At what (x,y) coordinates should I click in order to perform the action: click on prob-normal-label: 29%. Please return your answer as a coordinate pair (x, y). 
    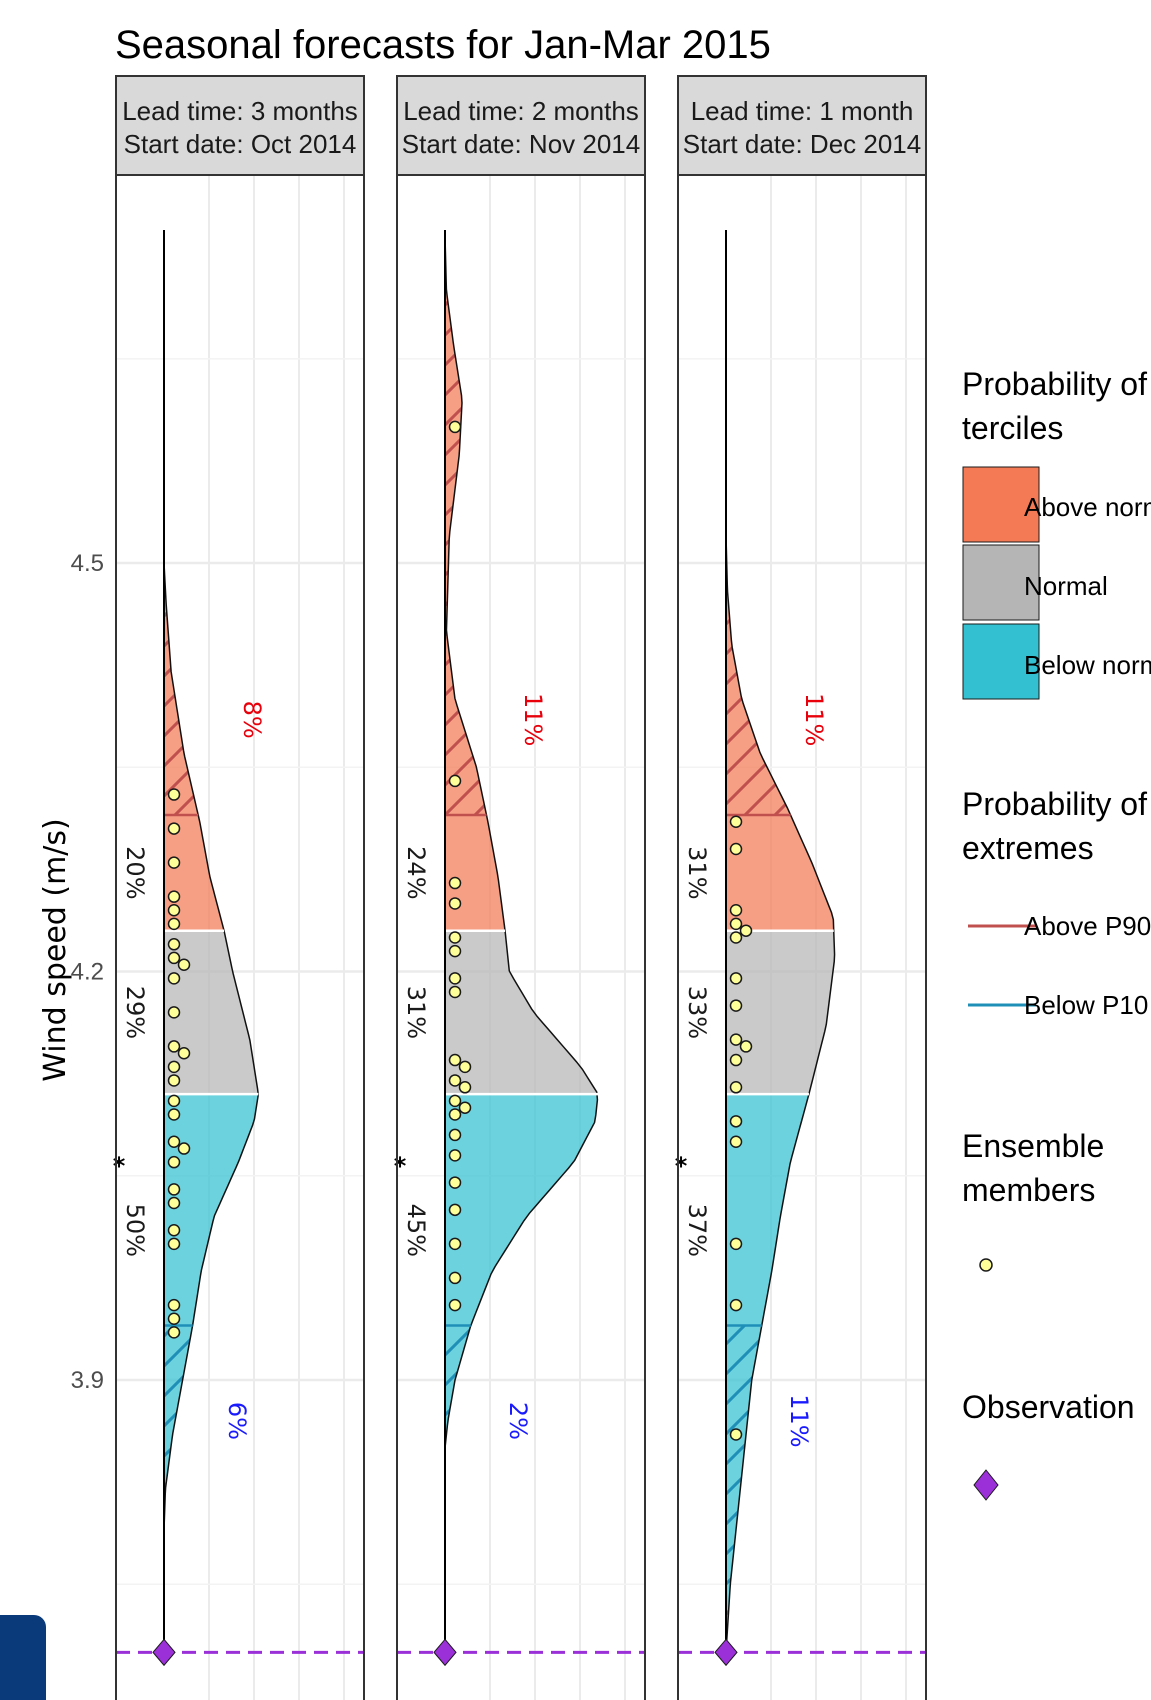
    Looking at the image, I should click on (135, 1012).